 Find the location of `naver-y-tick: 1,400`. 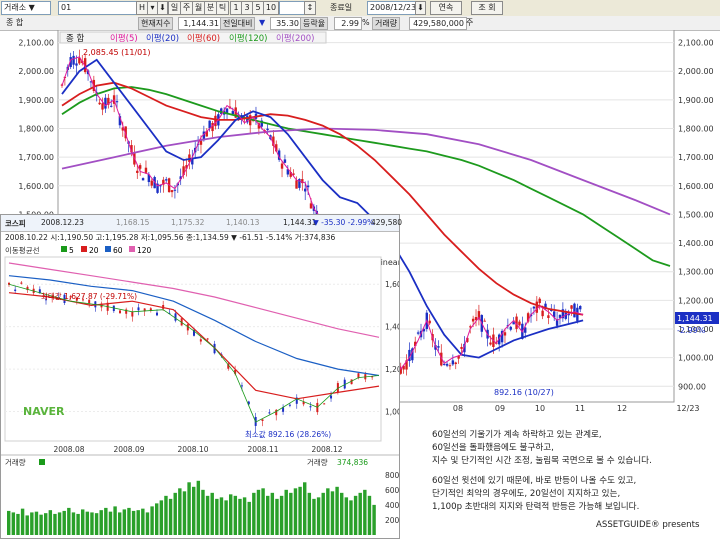

naver-y-tick: 1,400 is located at coordinates (392, 327).